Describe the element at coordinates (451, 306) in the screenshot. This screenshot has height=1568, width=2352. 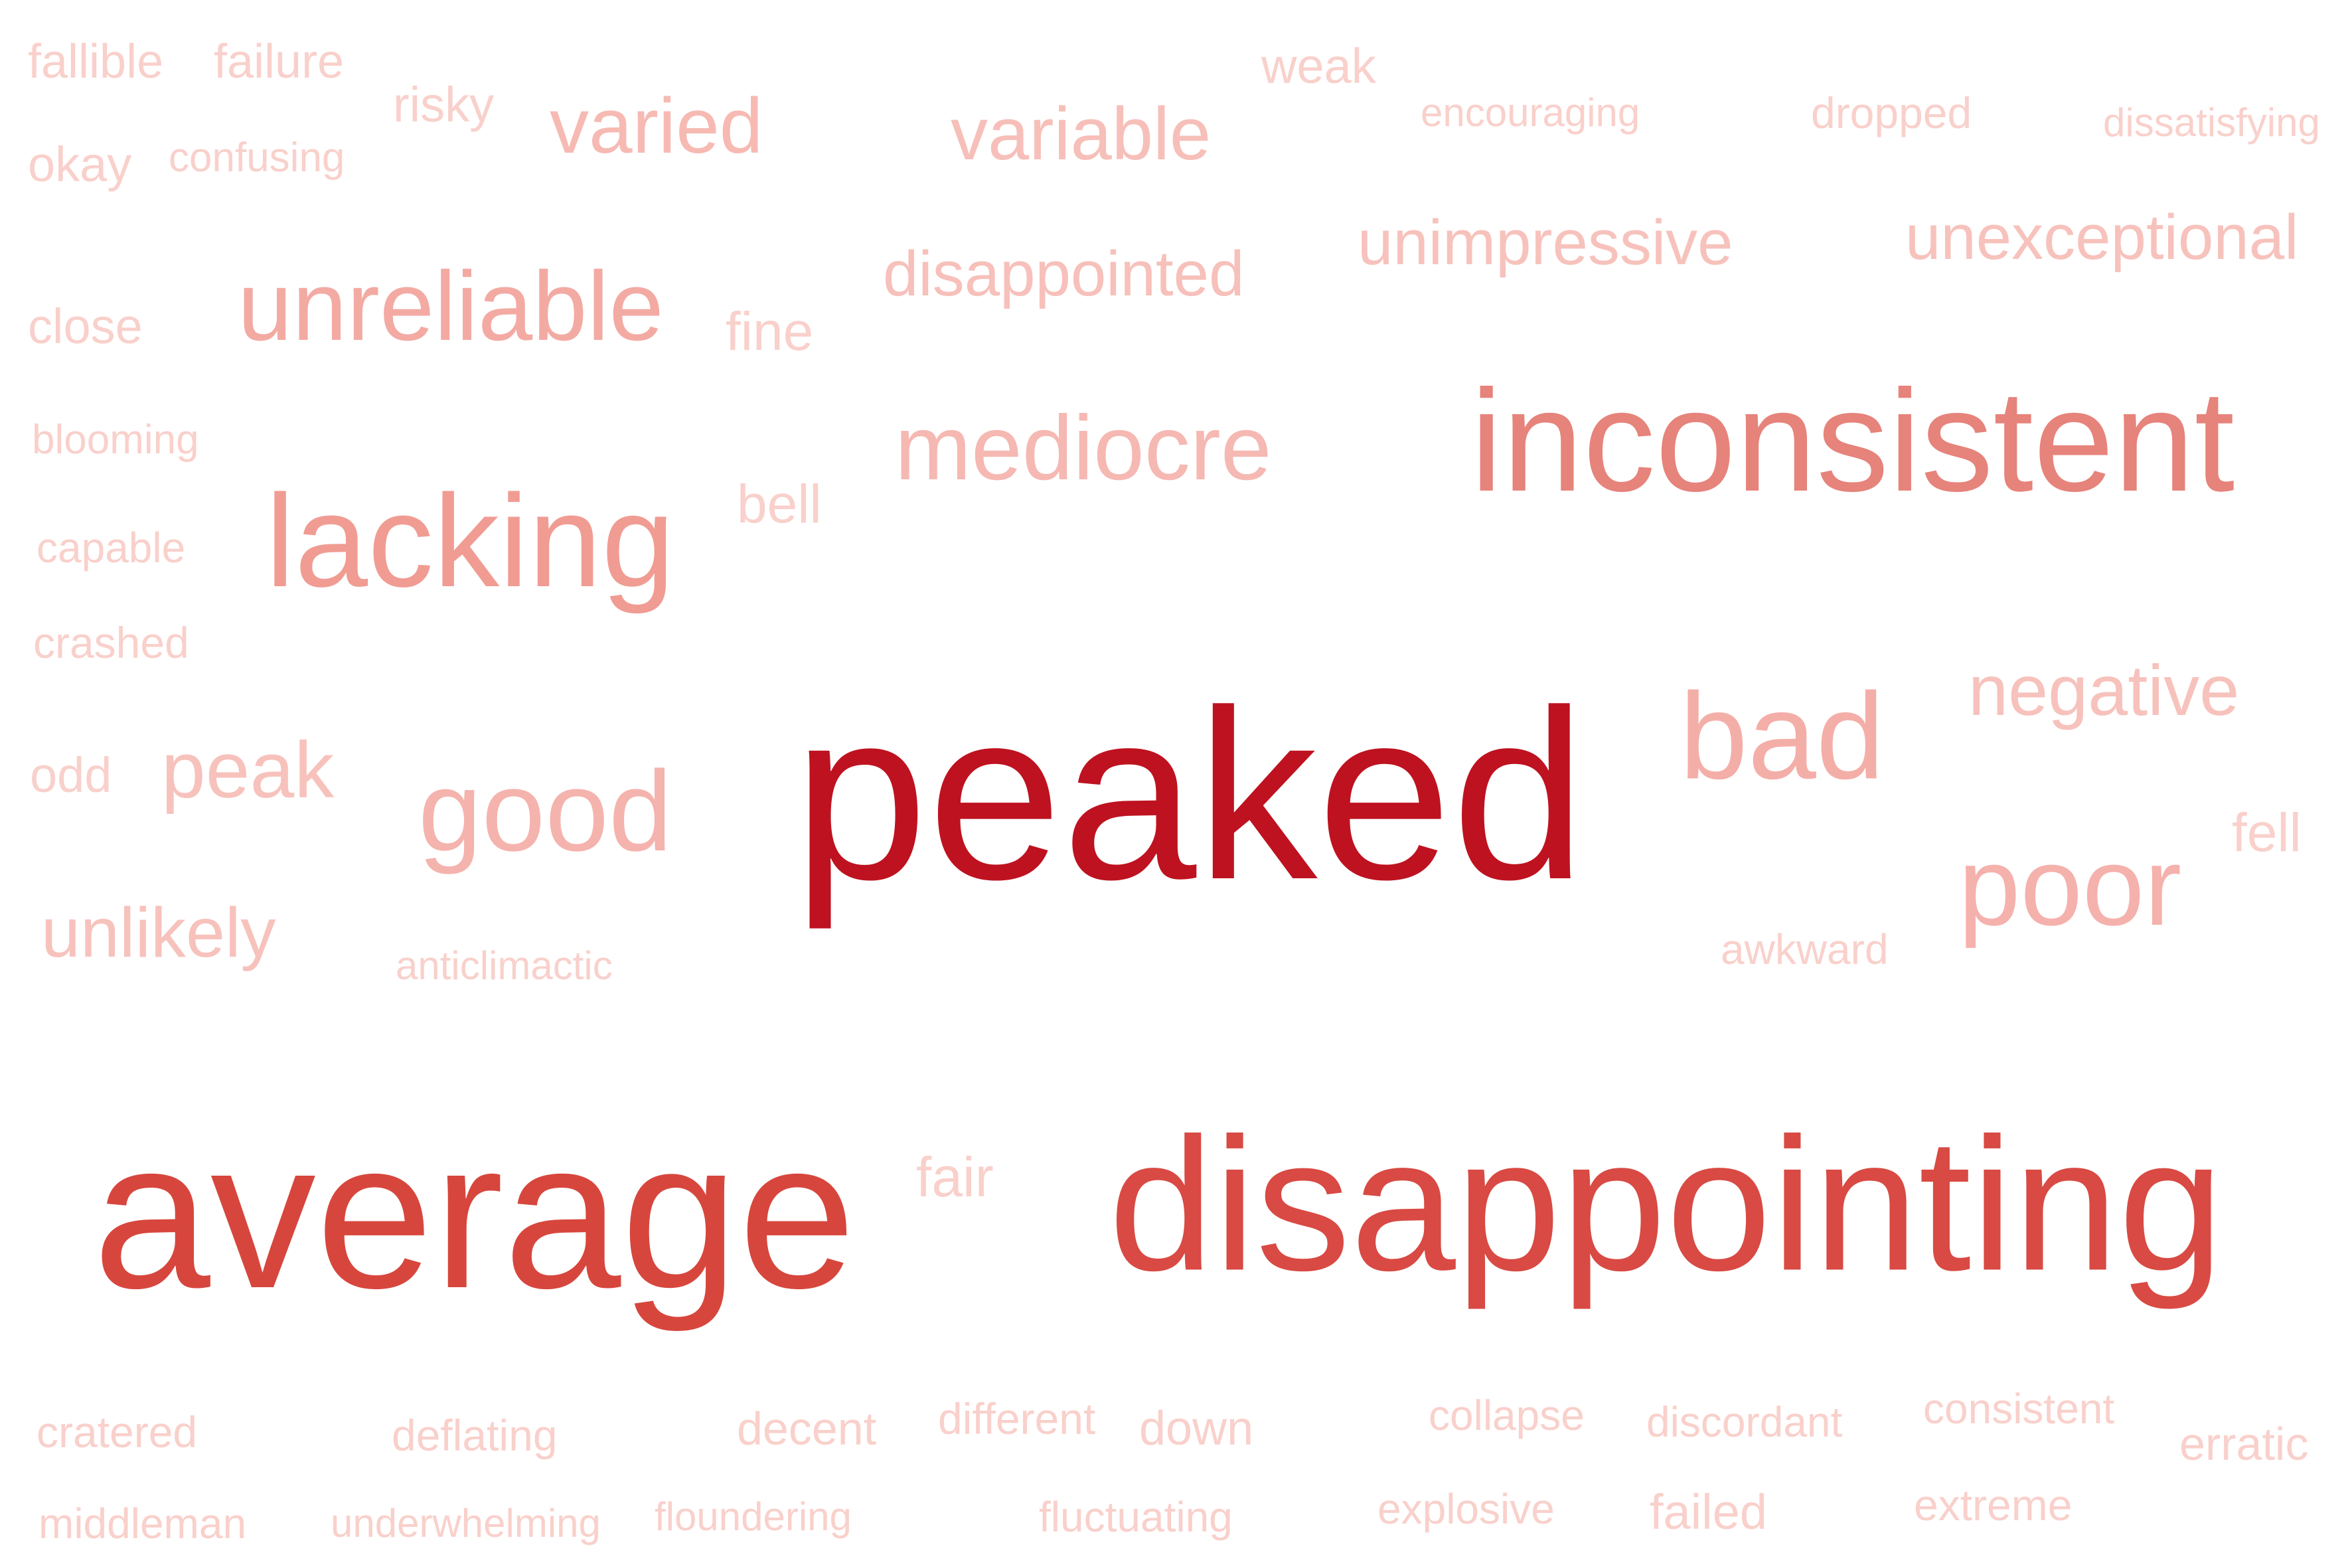
I see `word-unreliable: unreliable` at that location.